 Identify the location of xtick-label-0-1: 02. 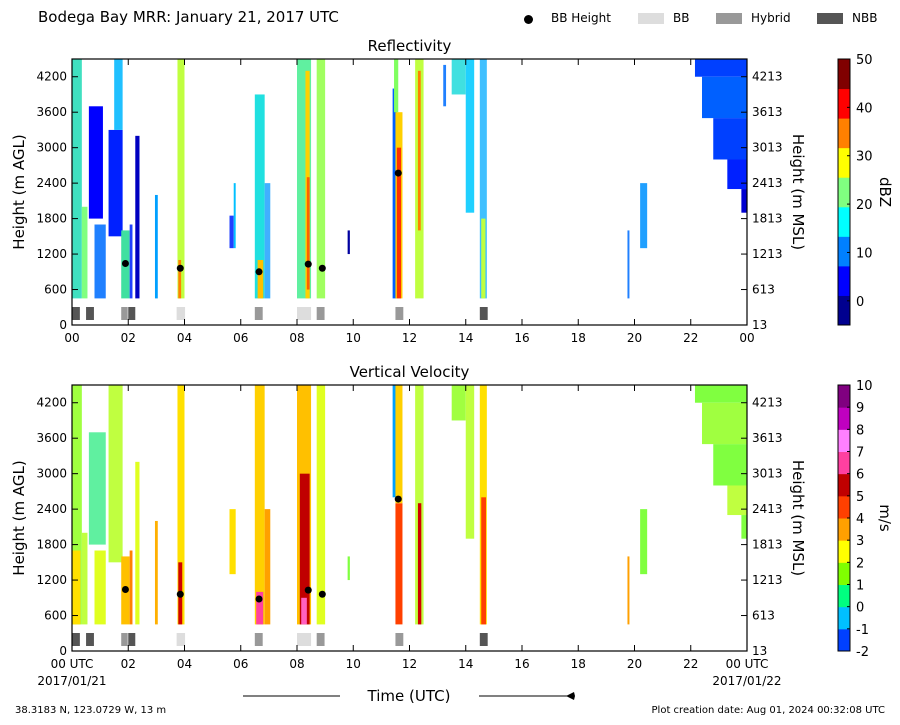
(128, 338).